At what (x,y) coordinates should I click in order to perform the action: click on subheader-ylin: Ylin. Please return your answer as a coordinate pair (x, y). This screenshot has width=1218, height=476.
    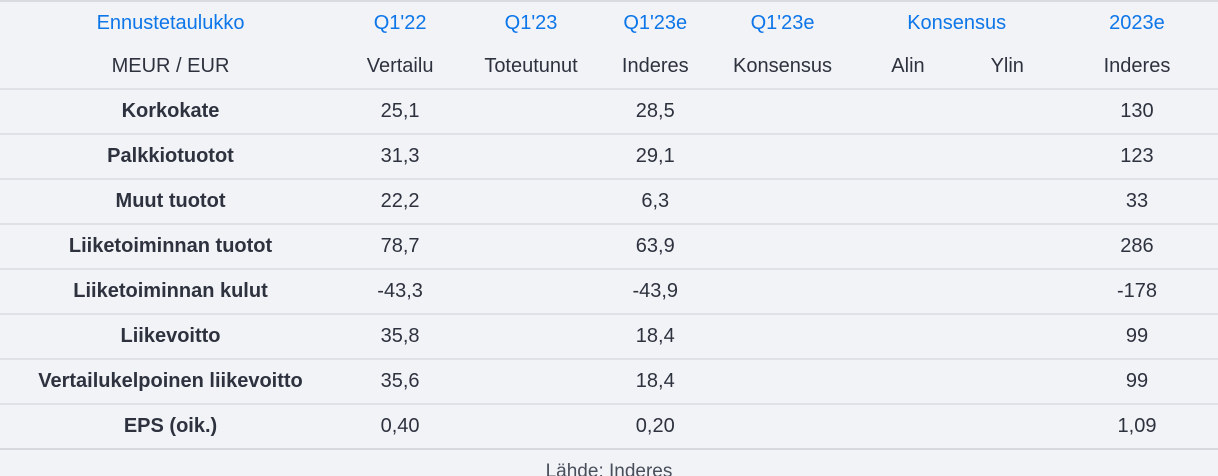
    Looking at the image, I should click on (1007, 66).